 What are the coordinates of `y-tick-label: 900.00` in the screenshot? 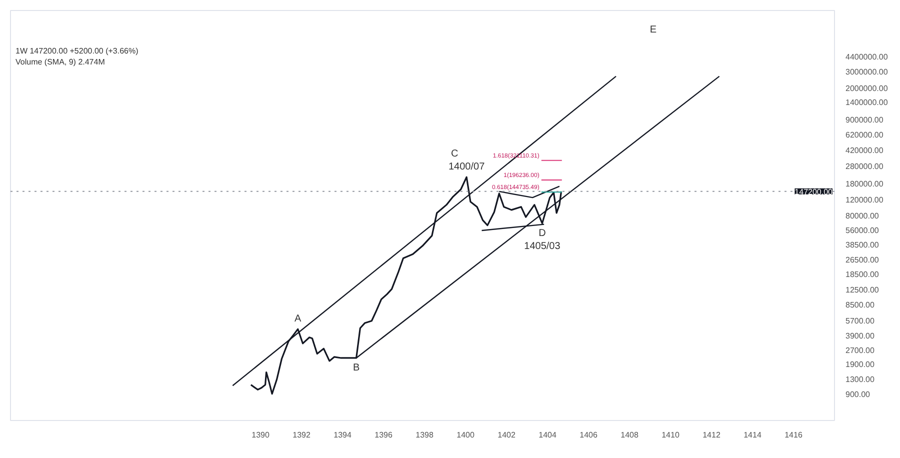 It's located at (858, 394).